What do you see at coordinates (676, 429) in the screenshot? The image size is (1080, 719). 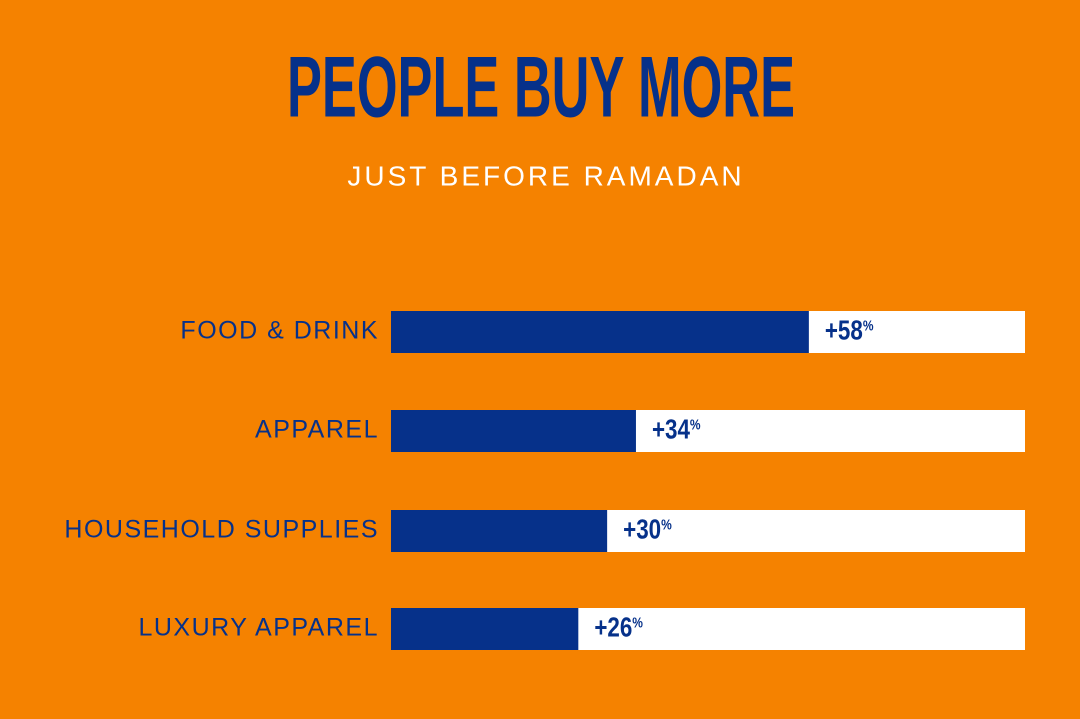 I see `value-label: +34%` at bounding box center [676, 429].